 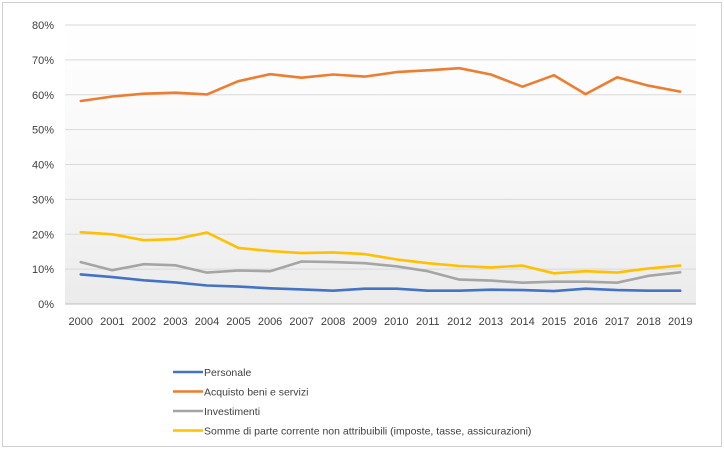 I want to click on legend-item: Investimenti, so click(x=216, y=412).